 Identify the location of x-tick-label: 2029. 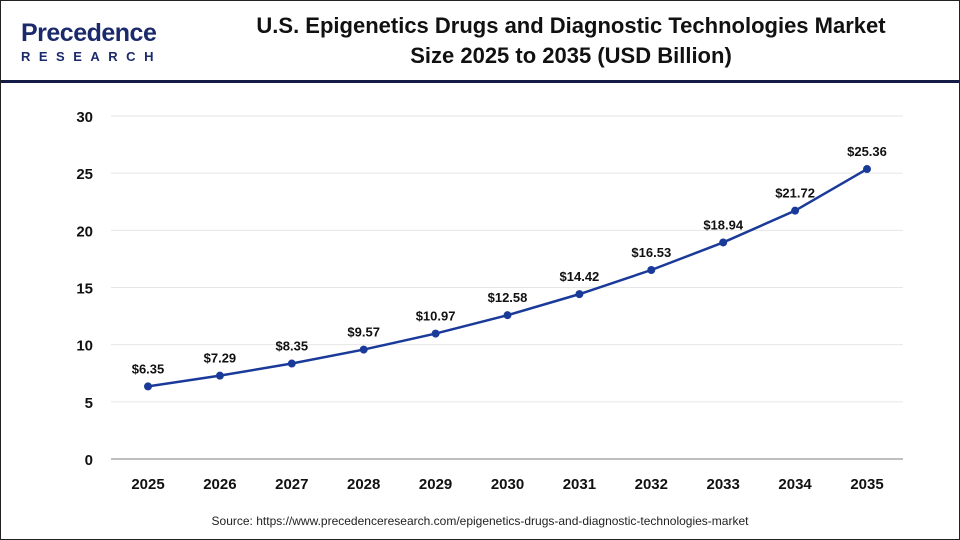
(435, 484).